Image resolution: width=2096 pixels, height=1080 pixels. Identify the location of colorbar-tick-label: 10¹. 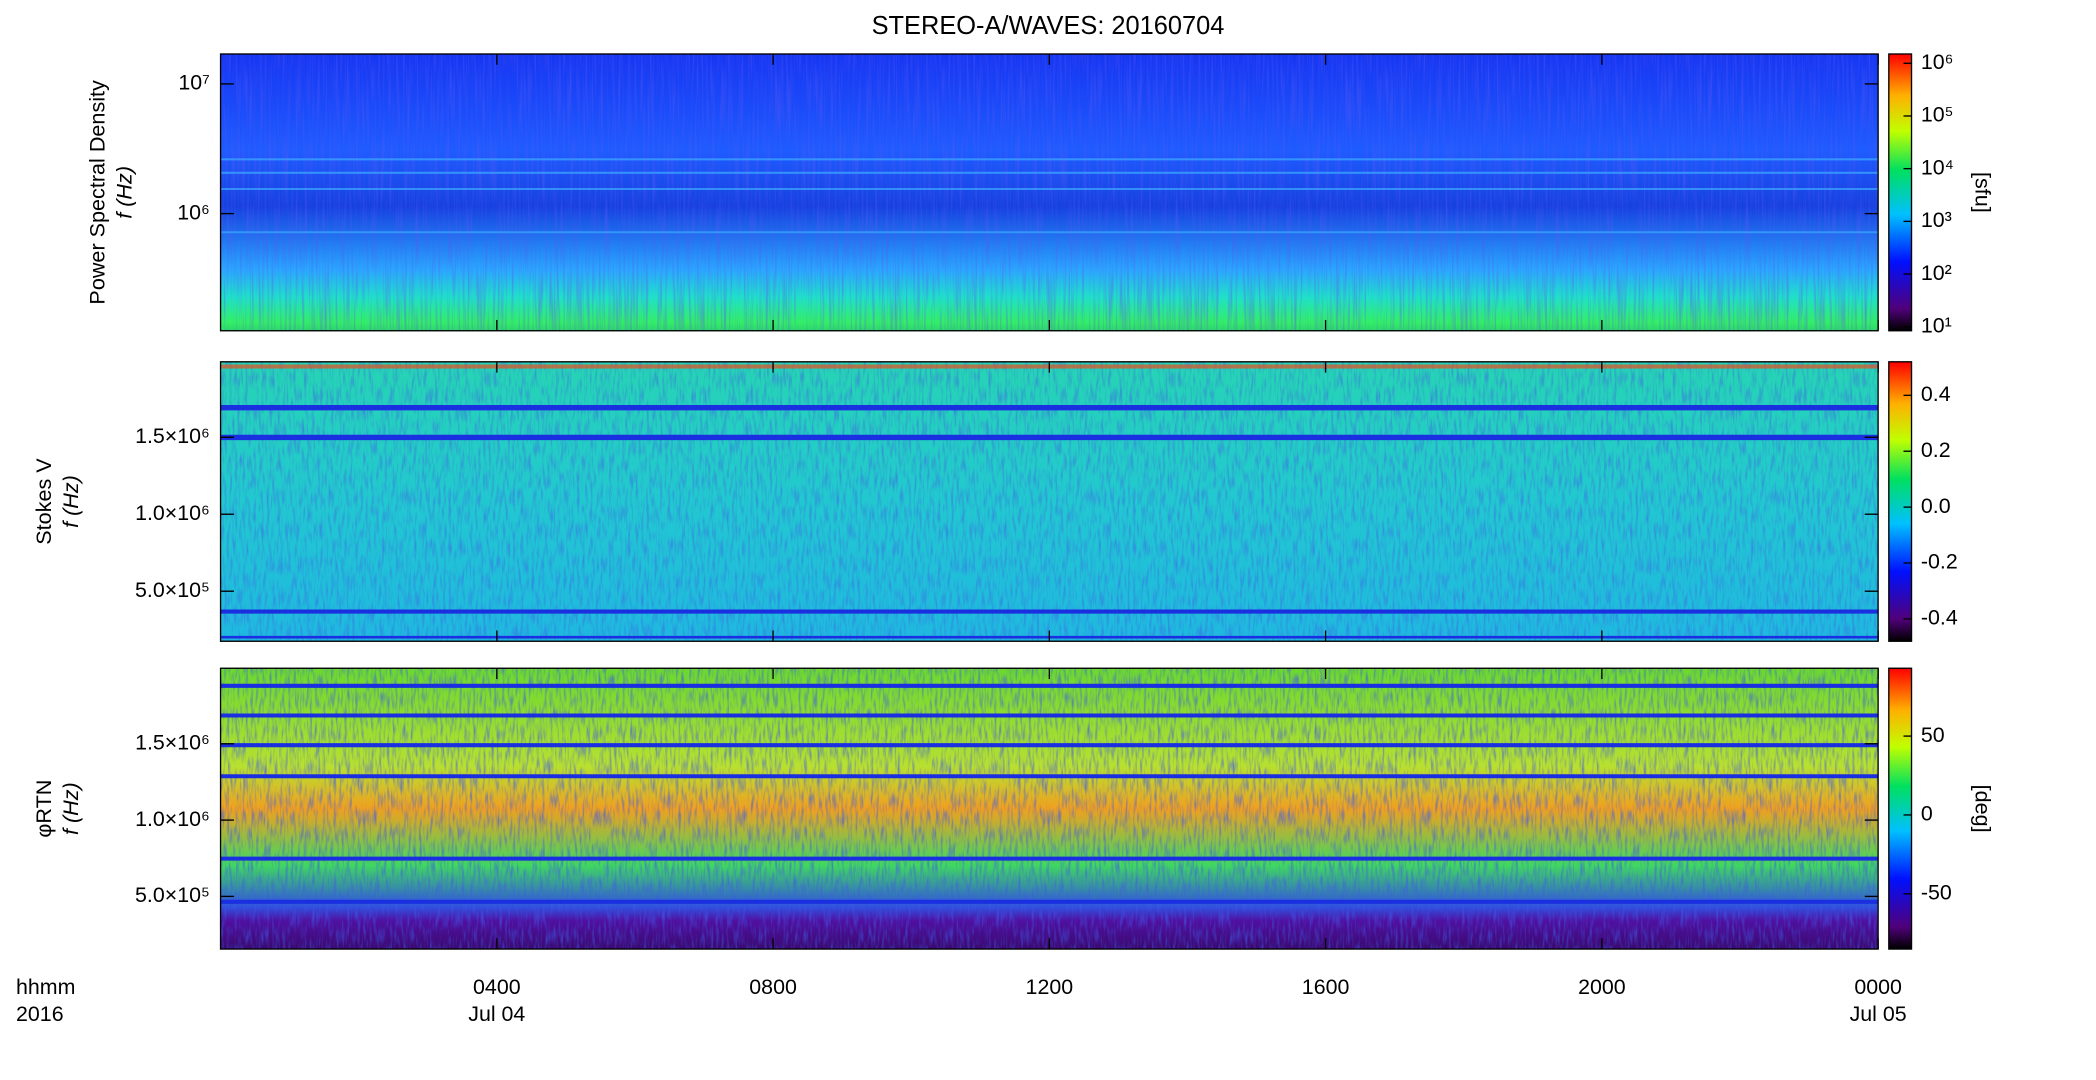
(1936, 325).